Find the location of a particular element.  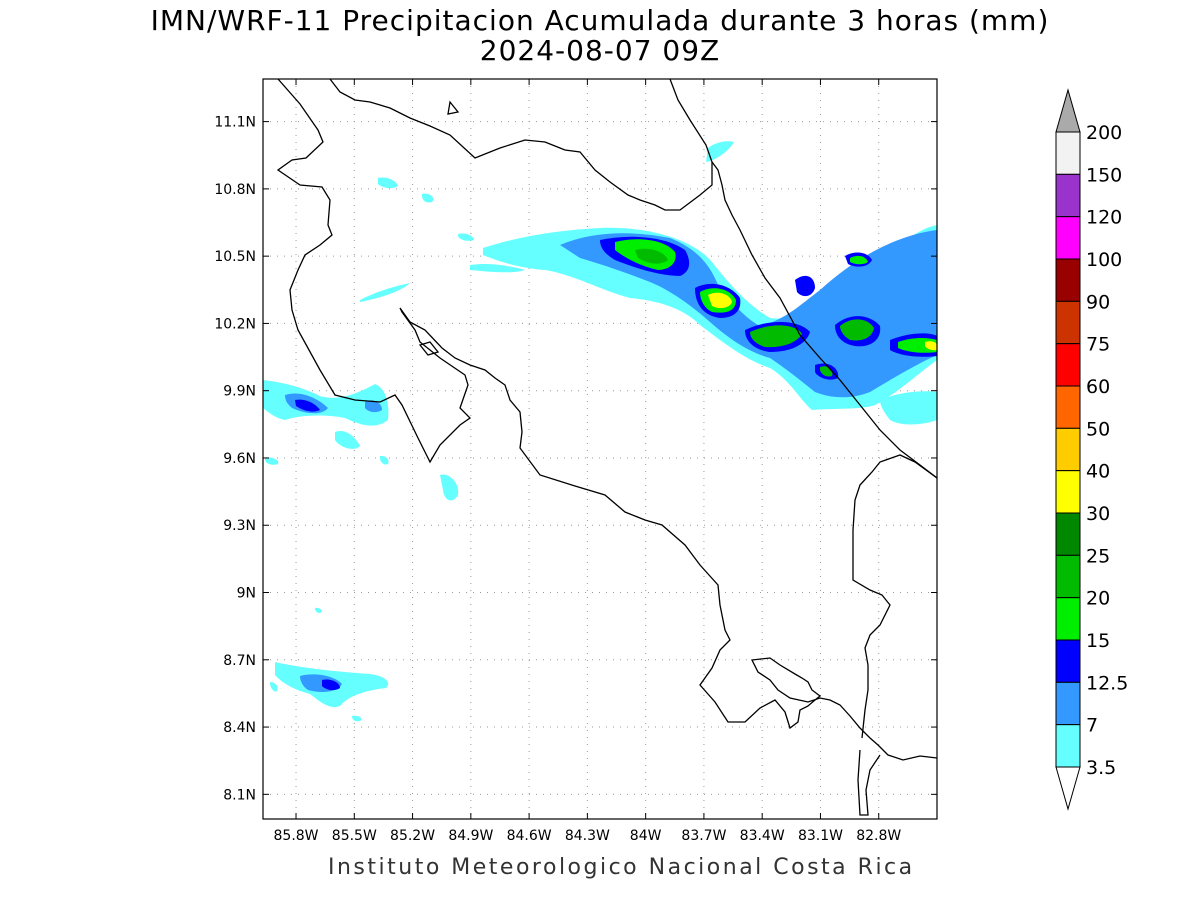

lon-tick-label: 84.6W is located at coordinates (529, 836).